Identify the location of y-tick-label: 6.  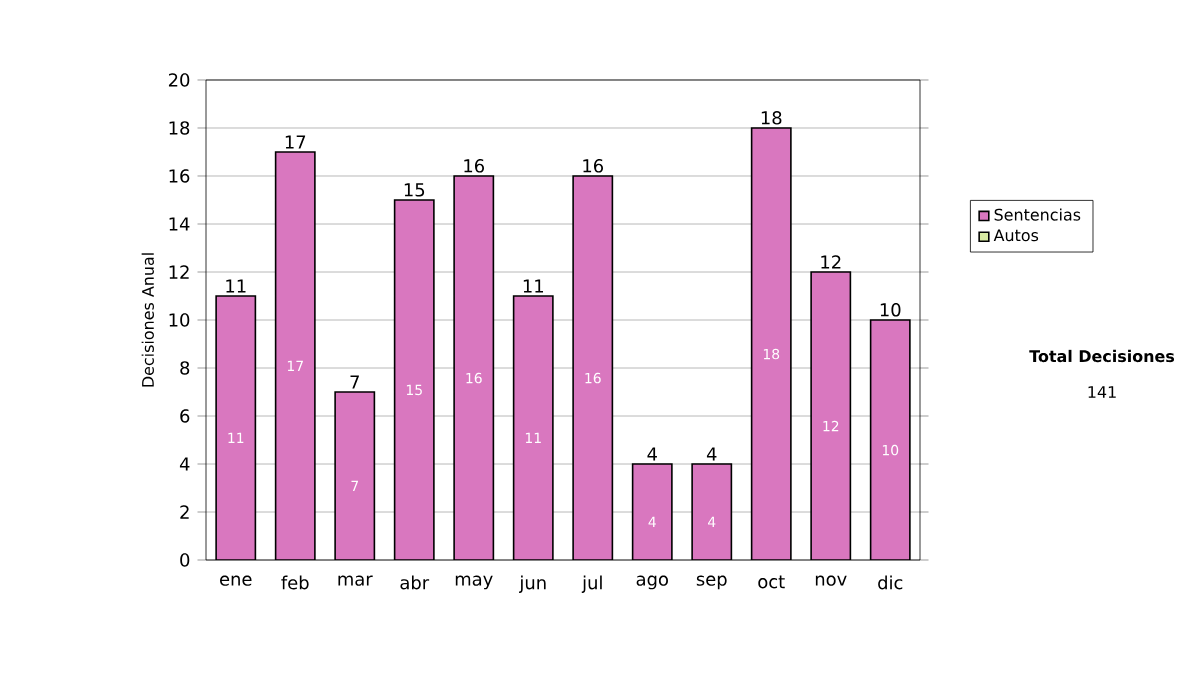
(185, 416).